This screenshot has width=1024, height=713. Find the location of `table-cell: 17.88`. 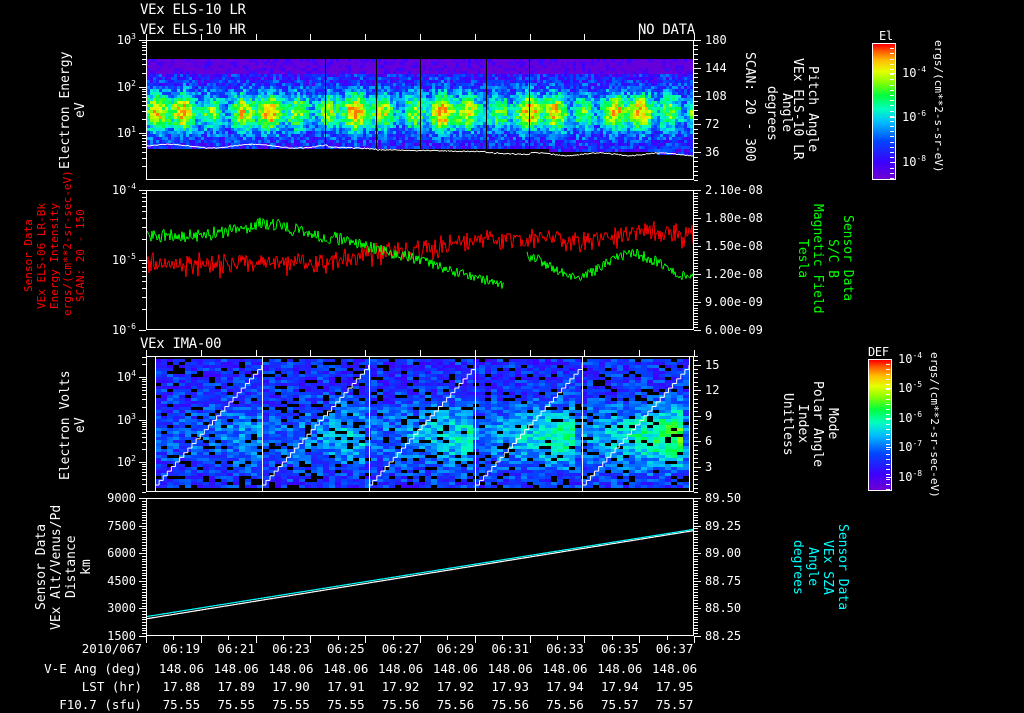

table-cell: 17.88 is located at coordinates (181, 686).